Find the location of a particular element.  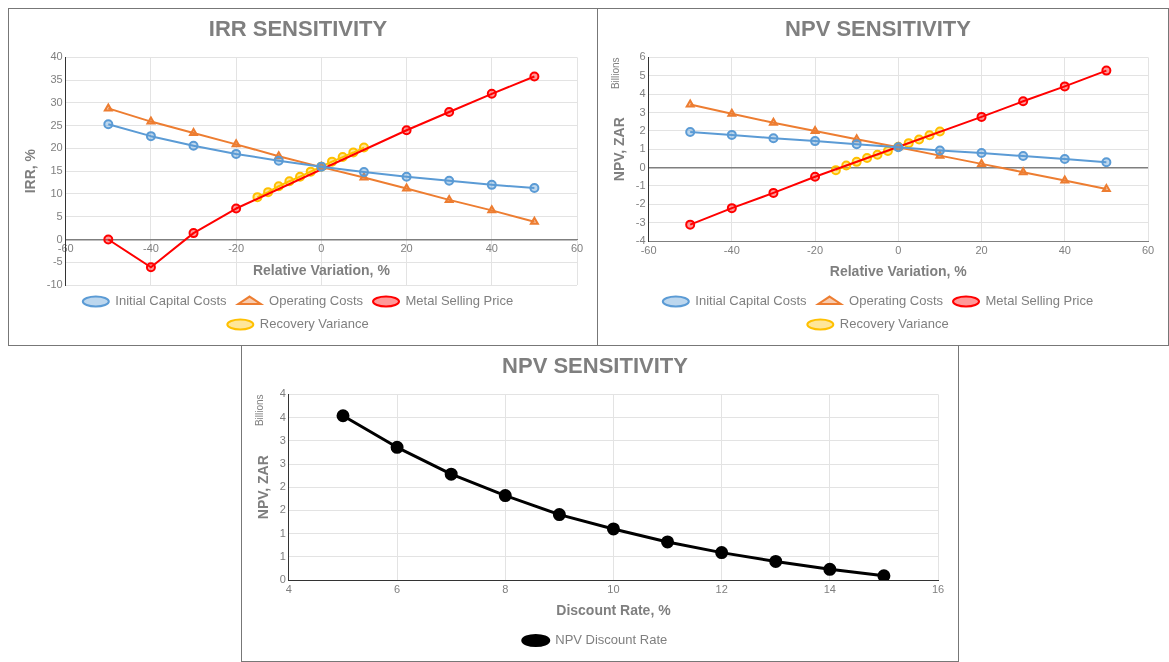

legend-label: Operating Costs is located at coordinates (316, 301).